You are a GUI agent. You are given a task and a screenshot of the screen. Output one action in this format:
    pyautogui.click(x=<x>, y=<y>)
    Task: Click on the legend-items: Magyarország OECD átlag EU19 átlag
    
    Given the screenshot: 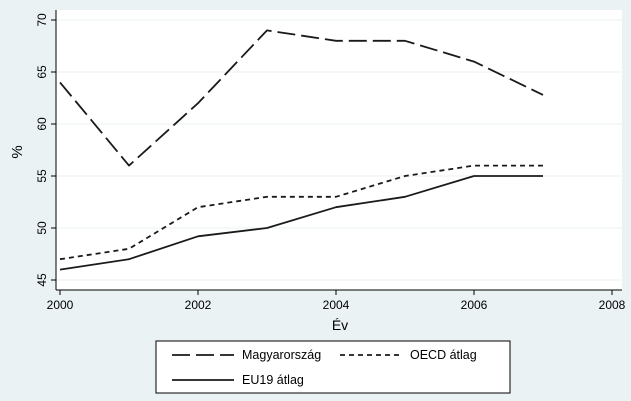 What is the action you would take?
    pyautogui.click(x=324, y=367)
    